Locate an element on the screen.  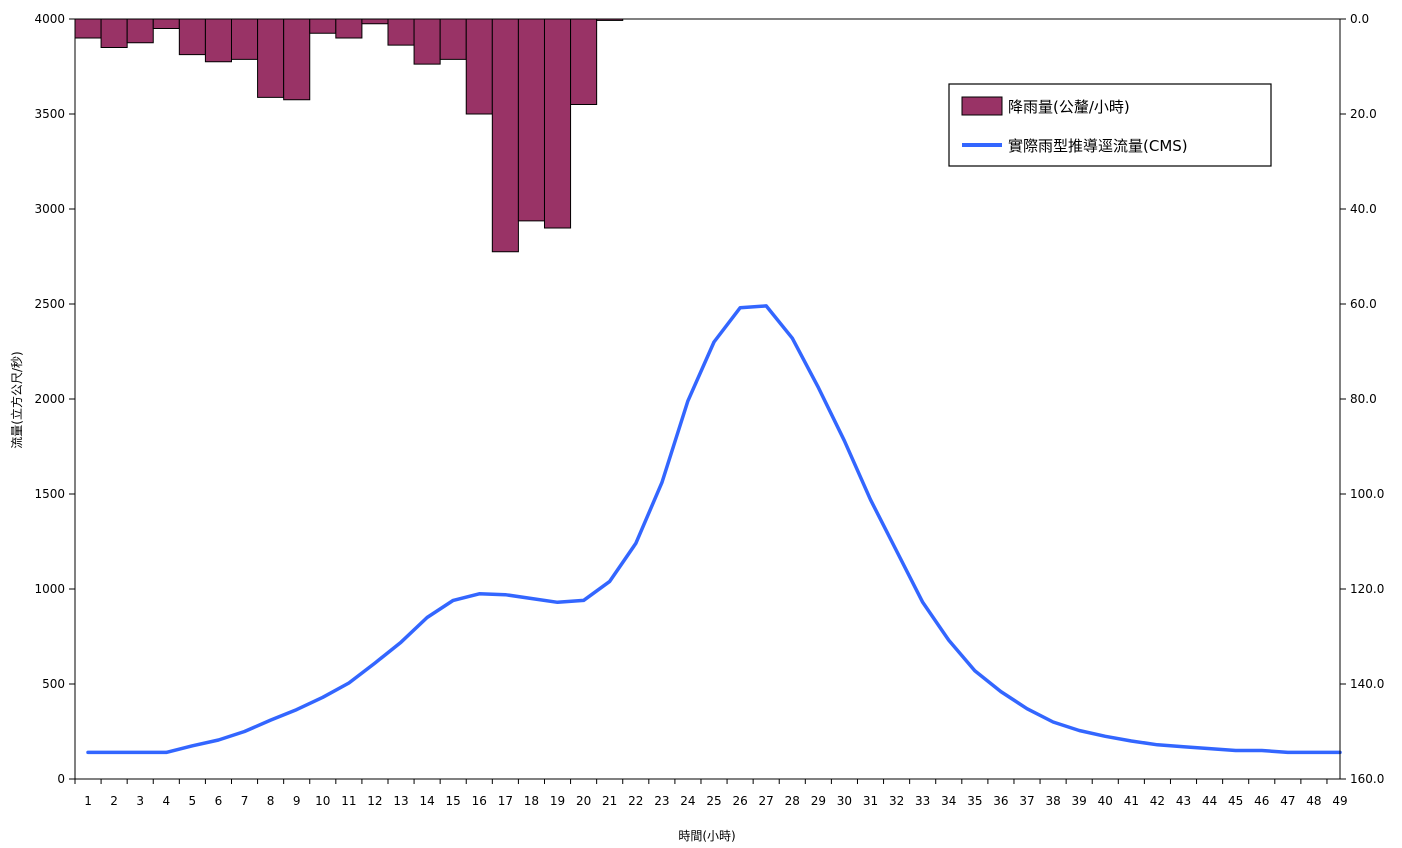
x-tick-label: 2 is located at coordinates (114, 801).